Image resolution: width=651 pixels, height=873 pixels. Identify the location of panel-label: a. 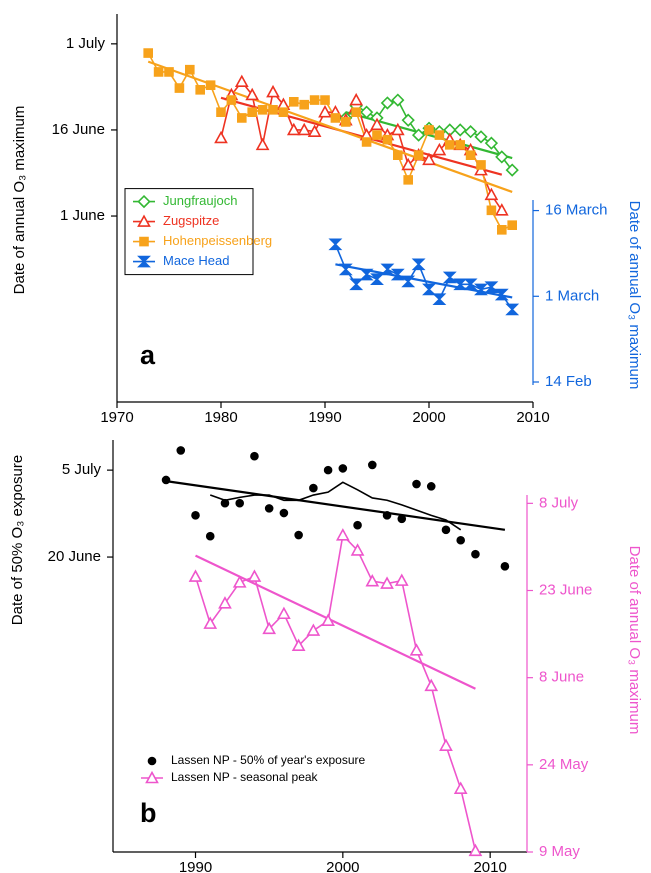
(148, 355).